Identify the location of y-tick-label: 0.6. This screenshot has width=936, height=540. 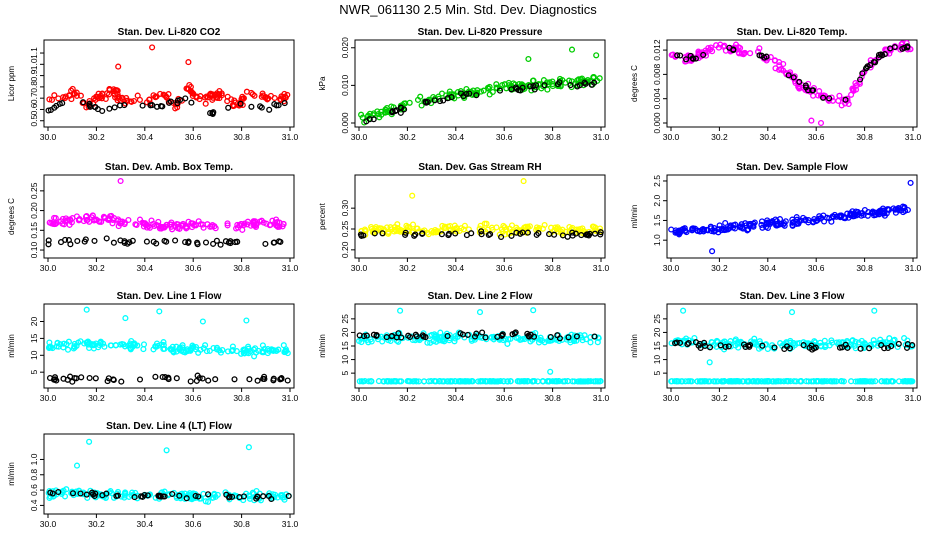
(34, 490).